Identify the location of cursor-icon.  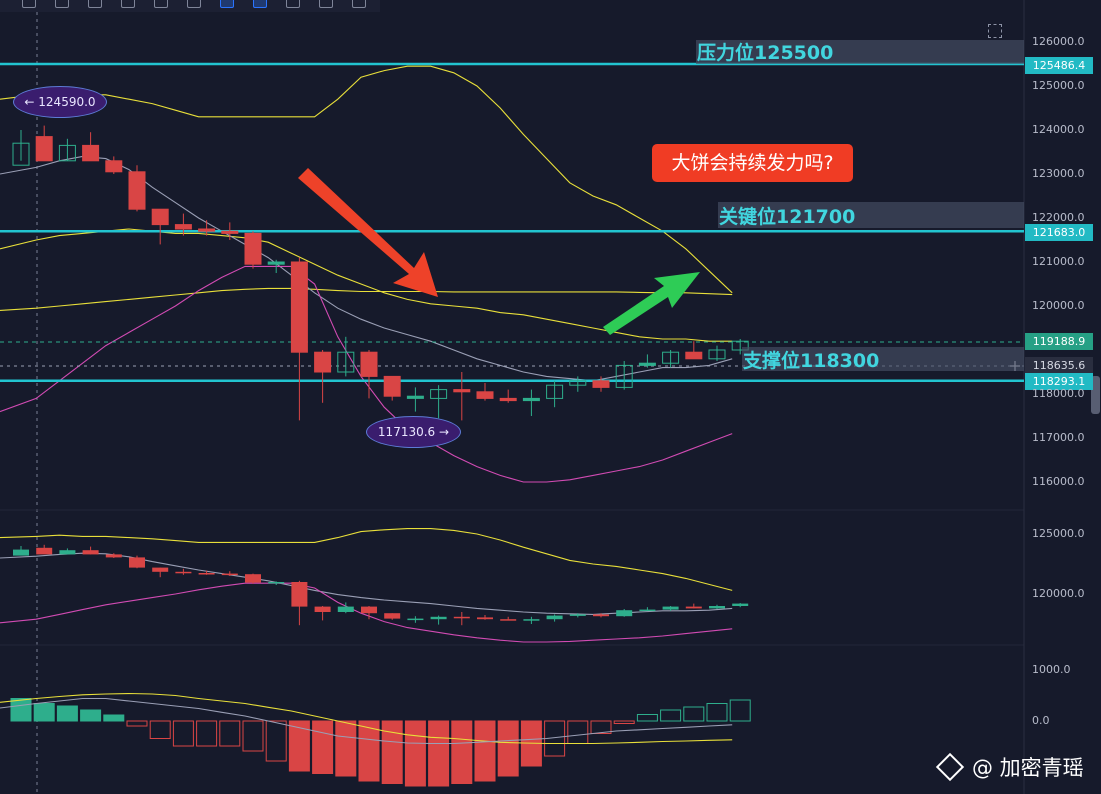
(29, 4).